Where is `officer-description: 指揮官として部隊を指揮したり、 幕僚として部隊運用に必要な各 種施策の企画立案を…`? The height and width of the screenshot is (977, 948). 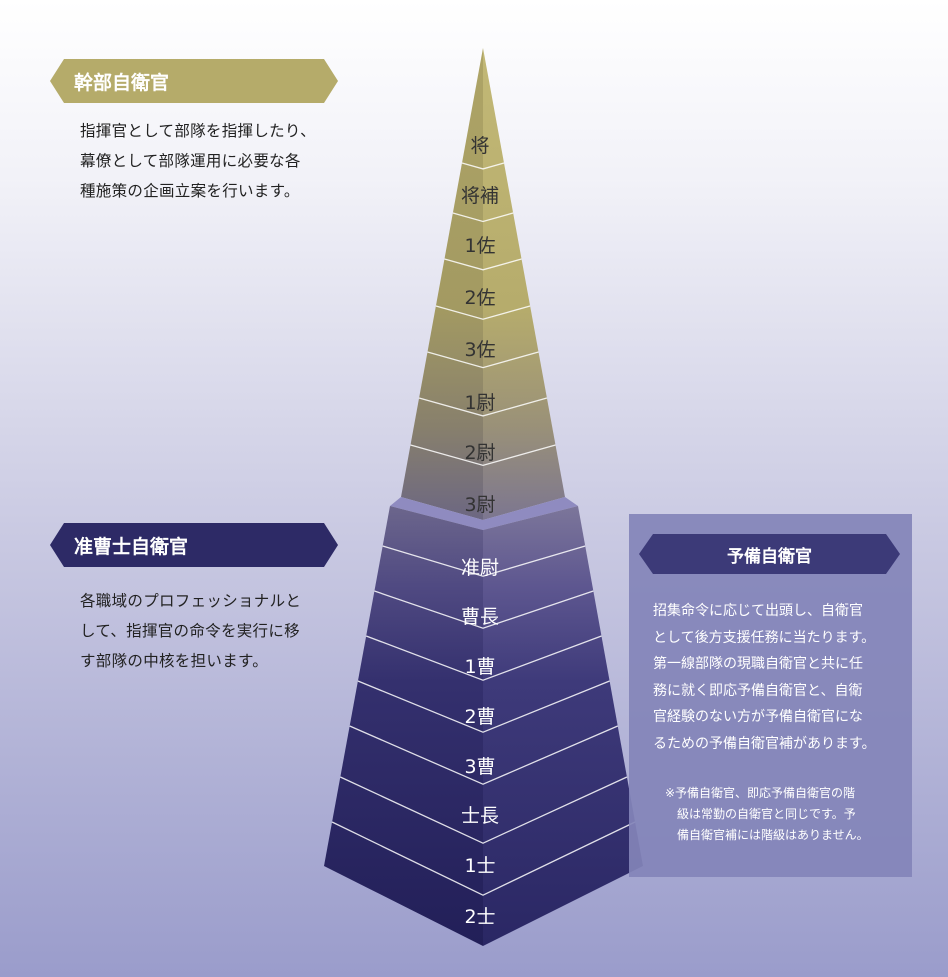
officer-description: 指揮官として部隊を指揮したり、 幕僚として部隊運用に必要な各 種施策の企画立案を… is located at coordinates (198, 161).